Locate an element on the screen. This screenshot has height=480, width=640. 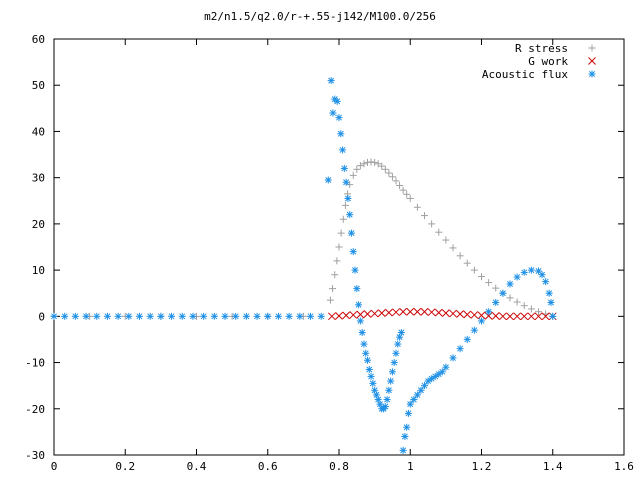
y-tick-label-1: 50 is located at coordinates (38, 85).